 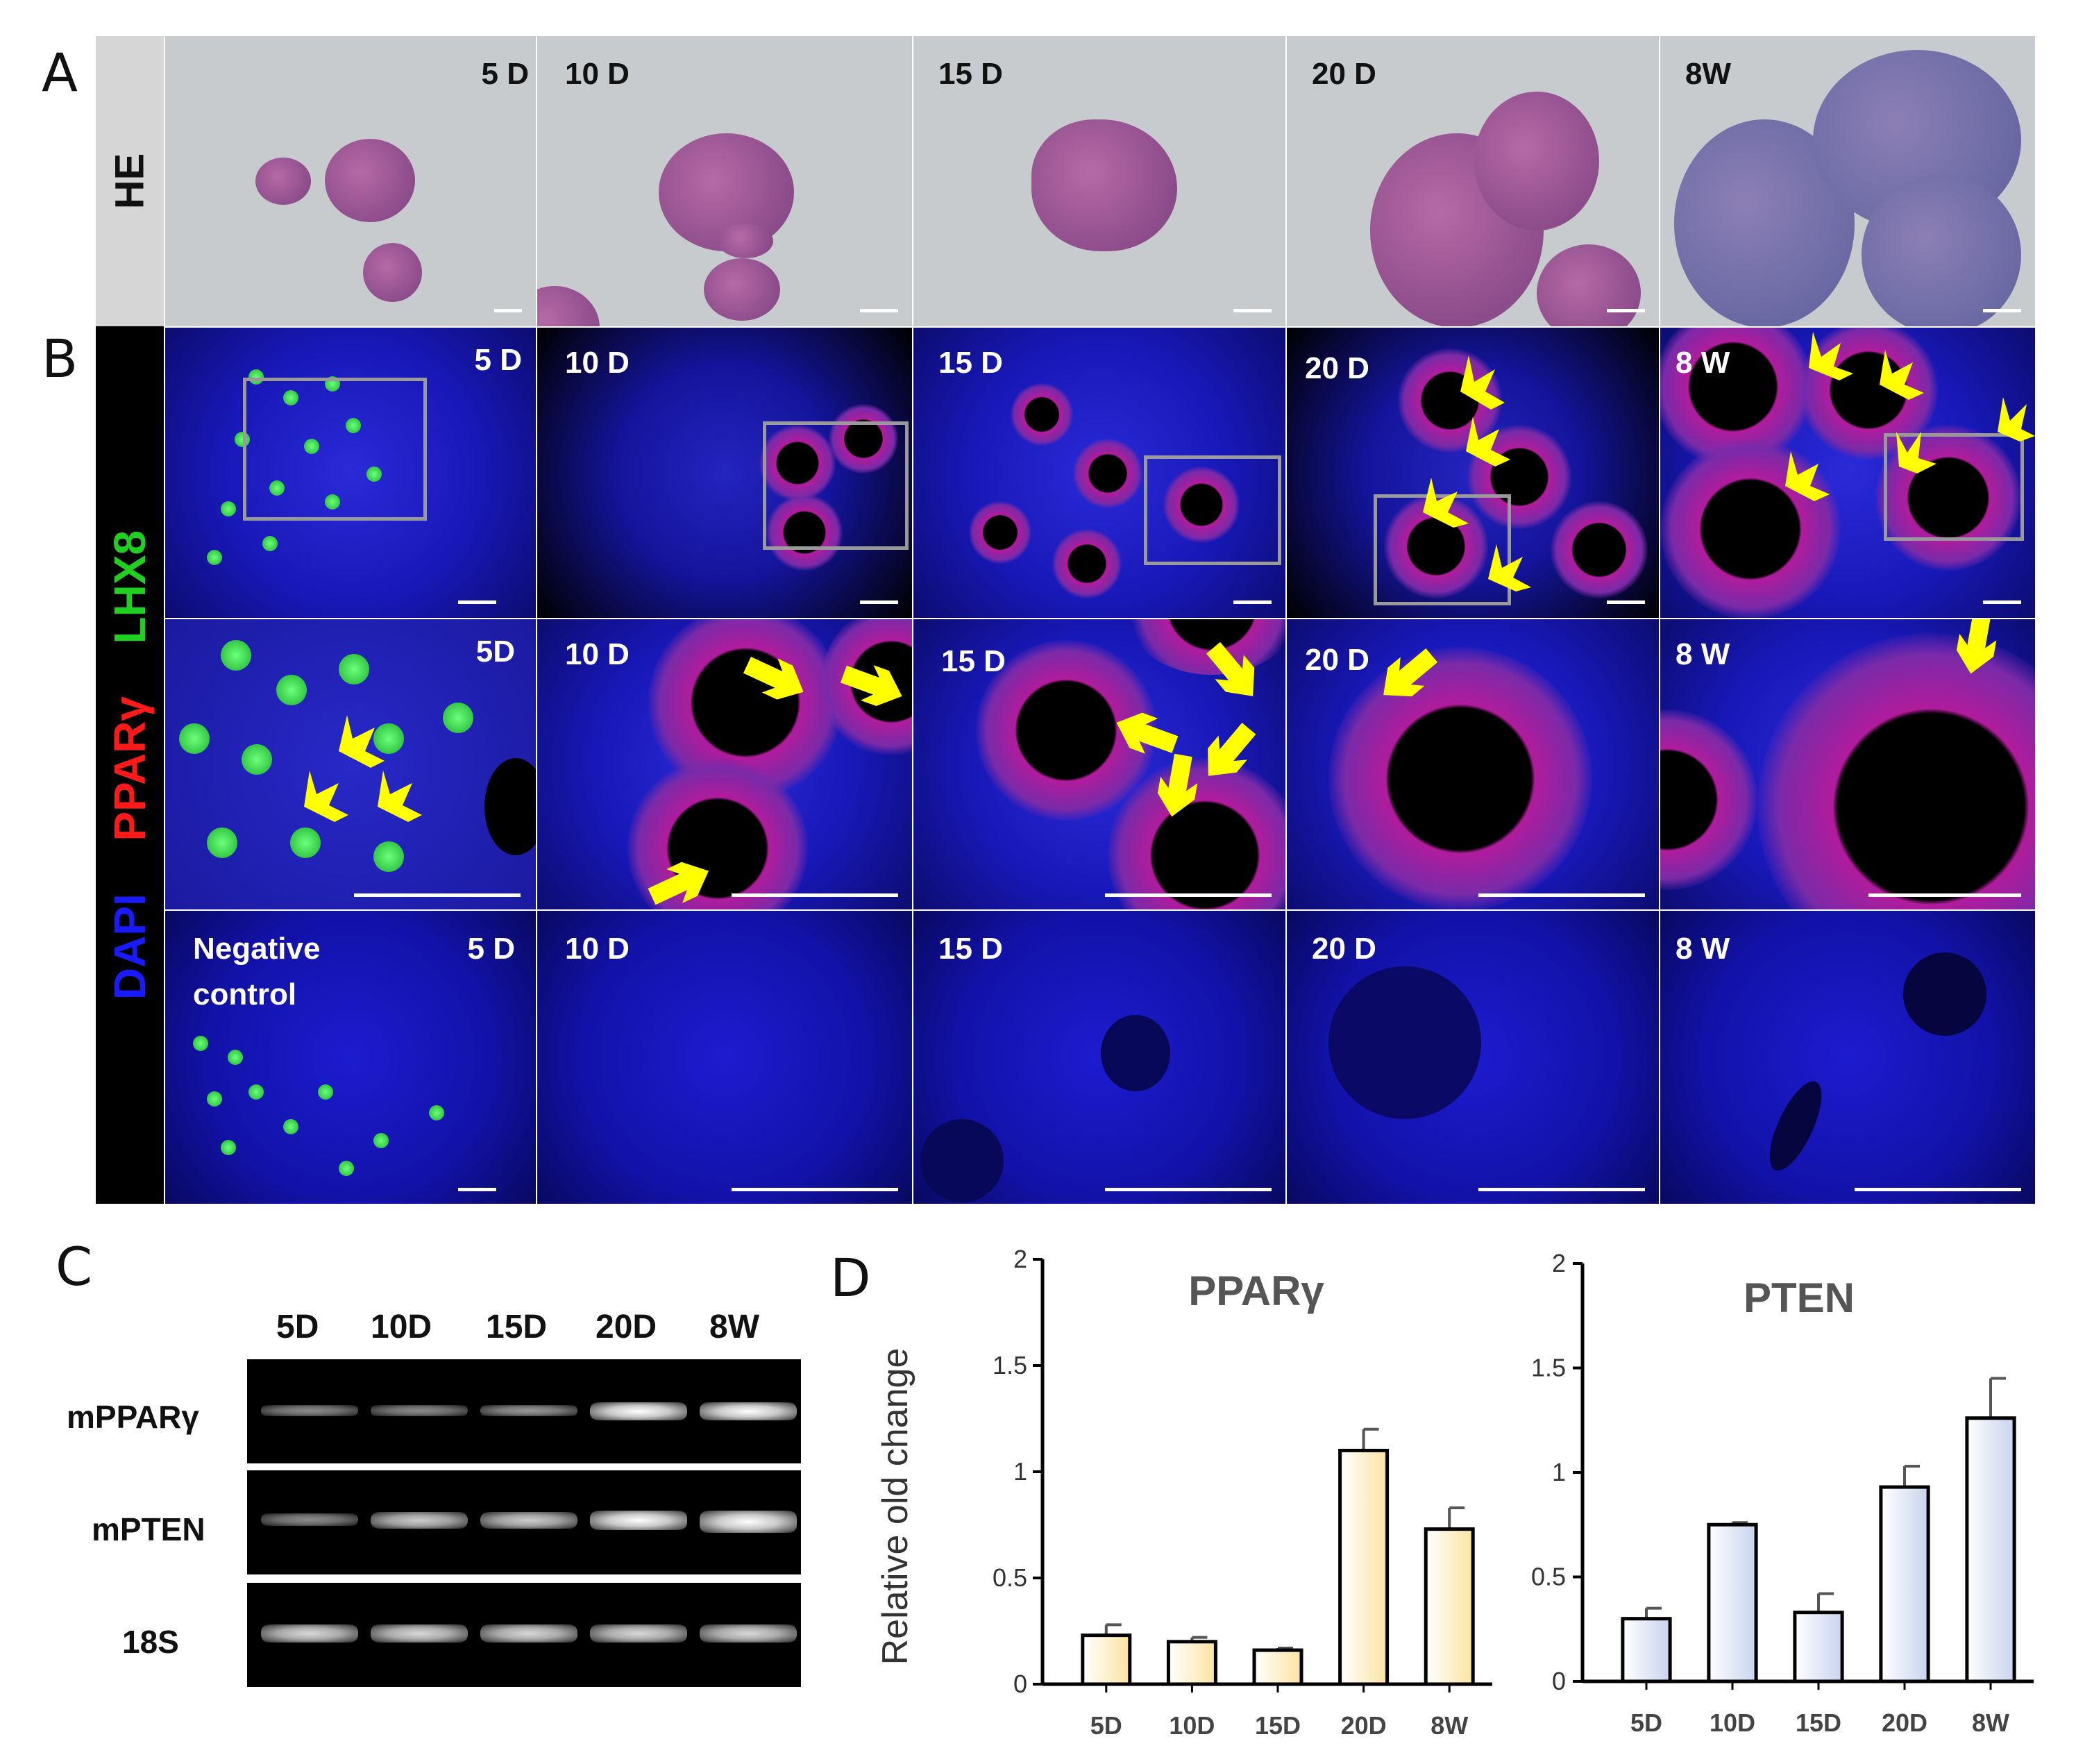 I want to click on gel-gene-label: mPTEN, so click(x=148, y=1529).